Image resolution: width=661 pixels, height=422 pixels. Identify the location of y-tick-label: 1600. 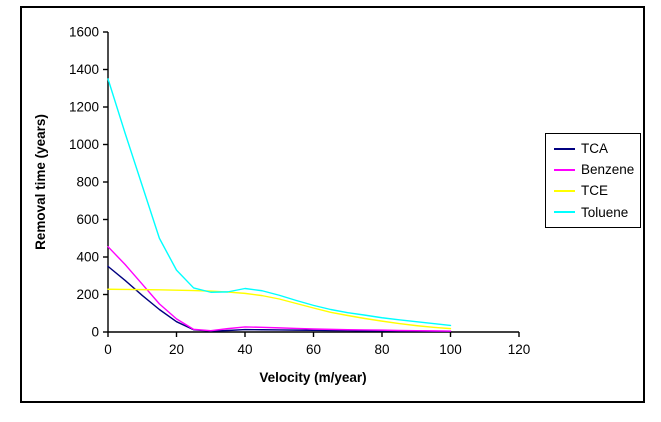
(84, 32).